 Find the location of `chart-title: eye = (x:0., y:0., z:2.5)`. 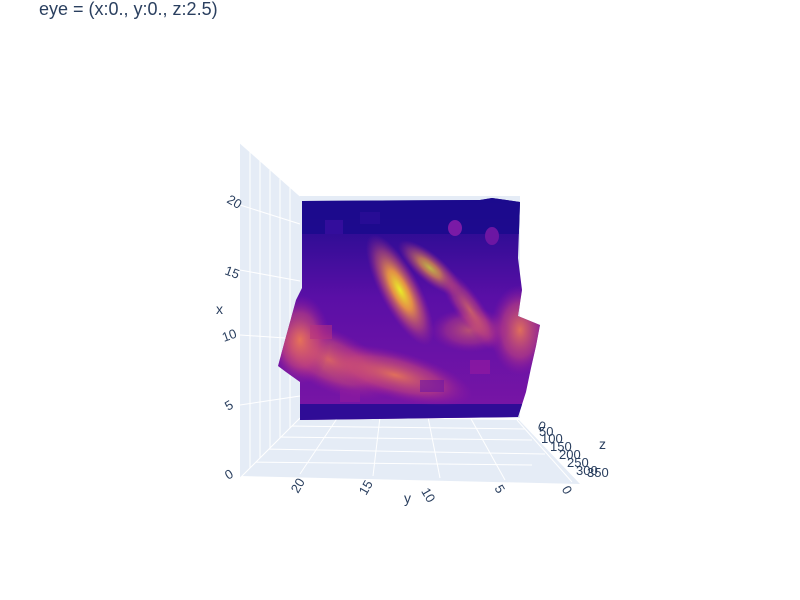

chart-title: eye = (x:0., y:0., z:2.5) is located at coordinates (128, 9).